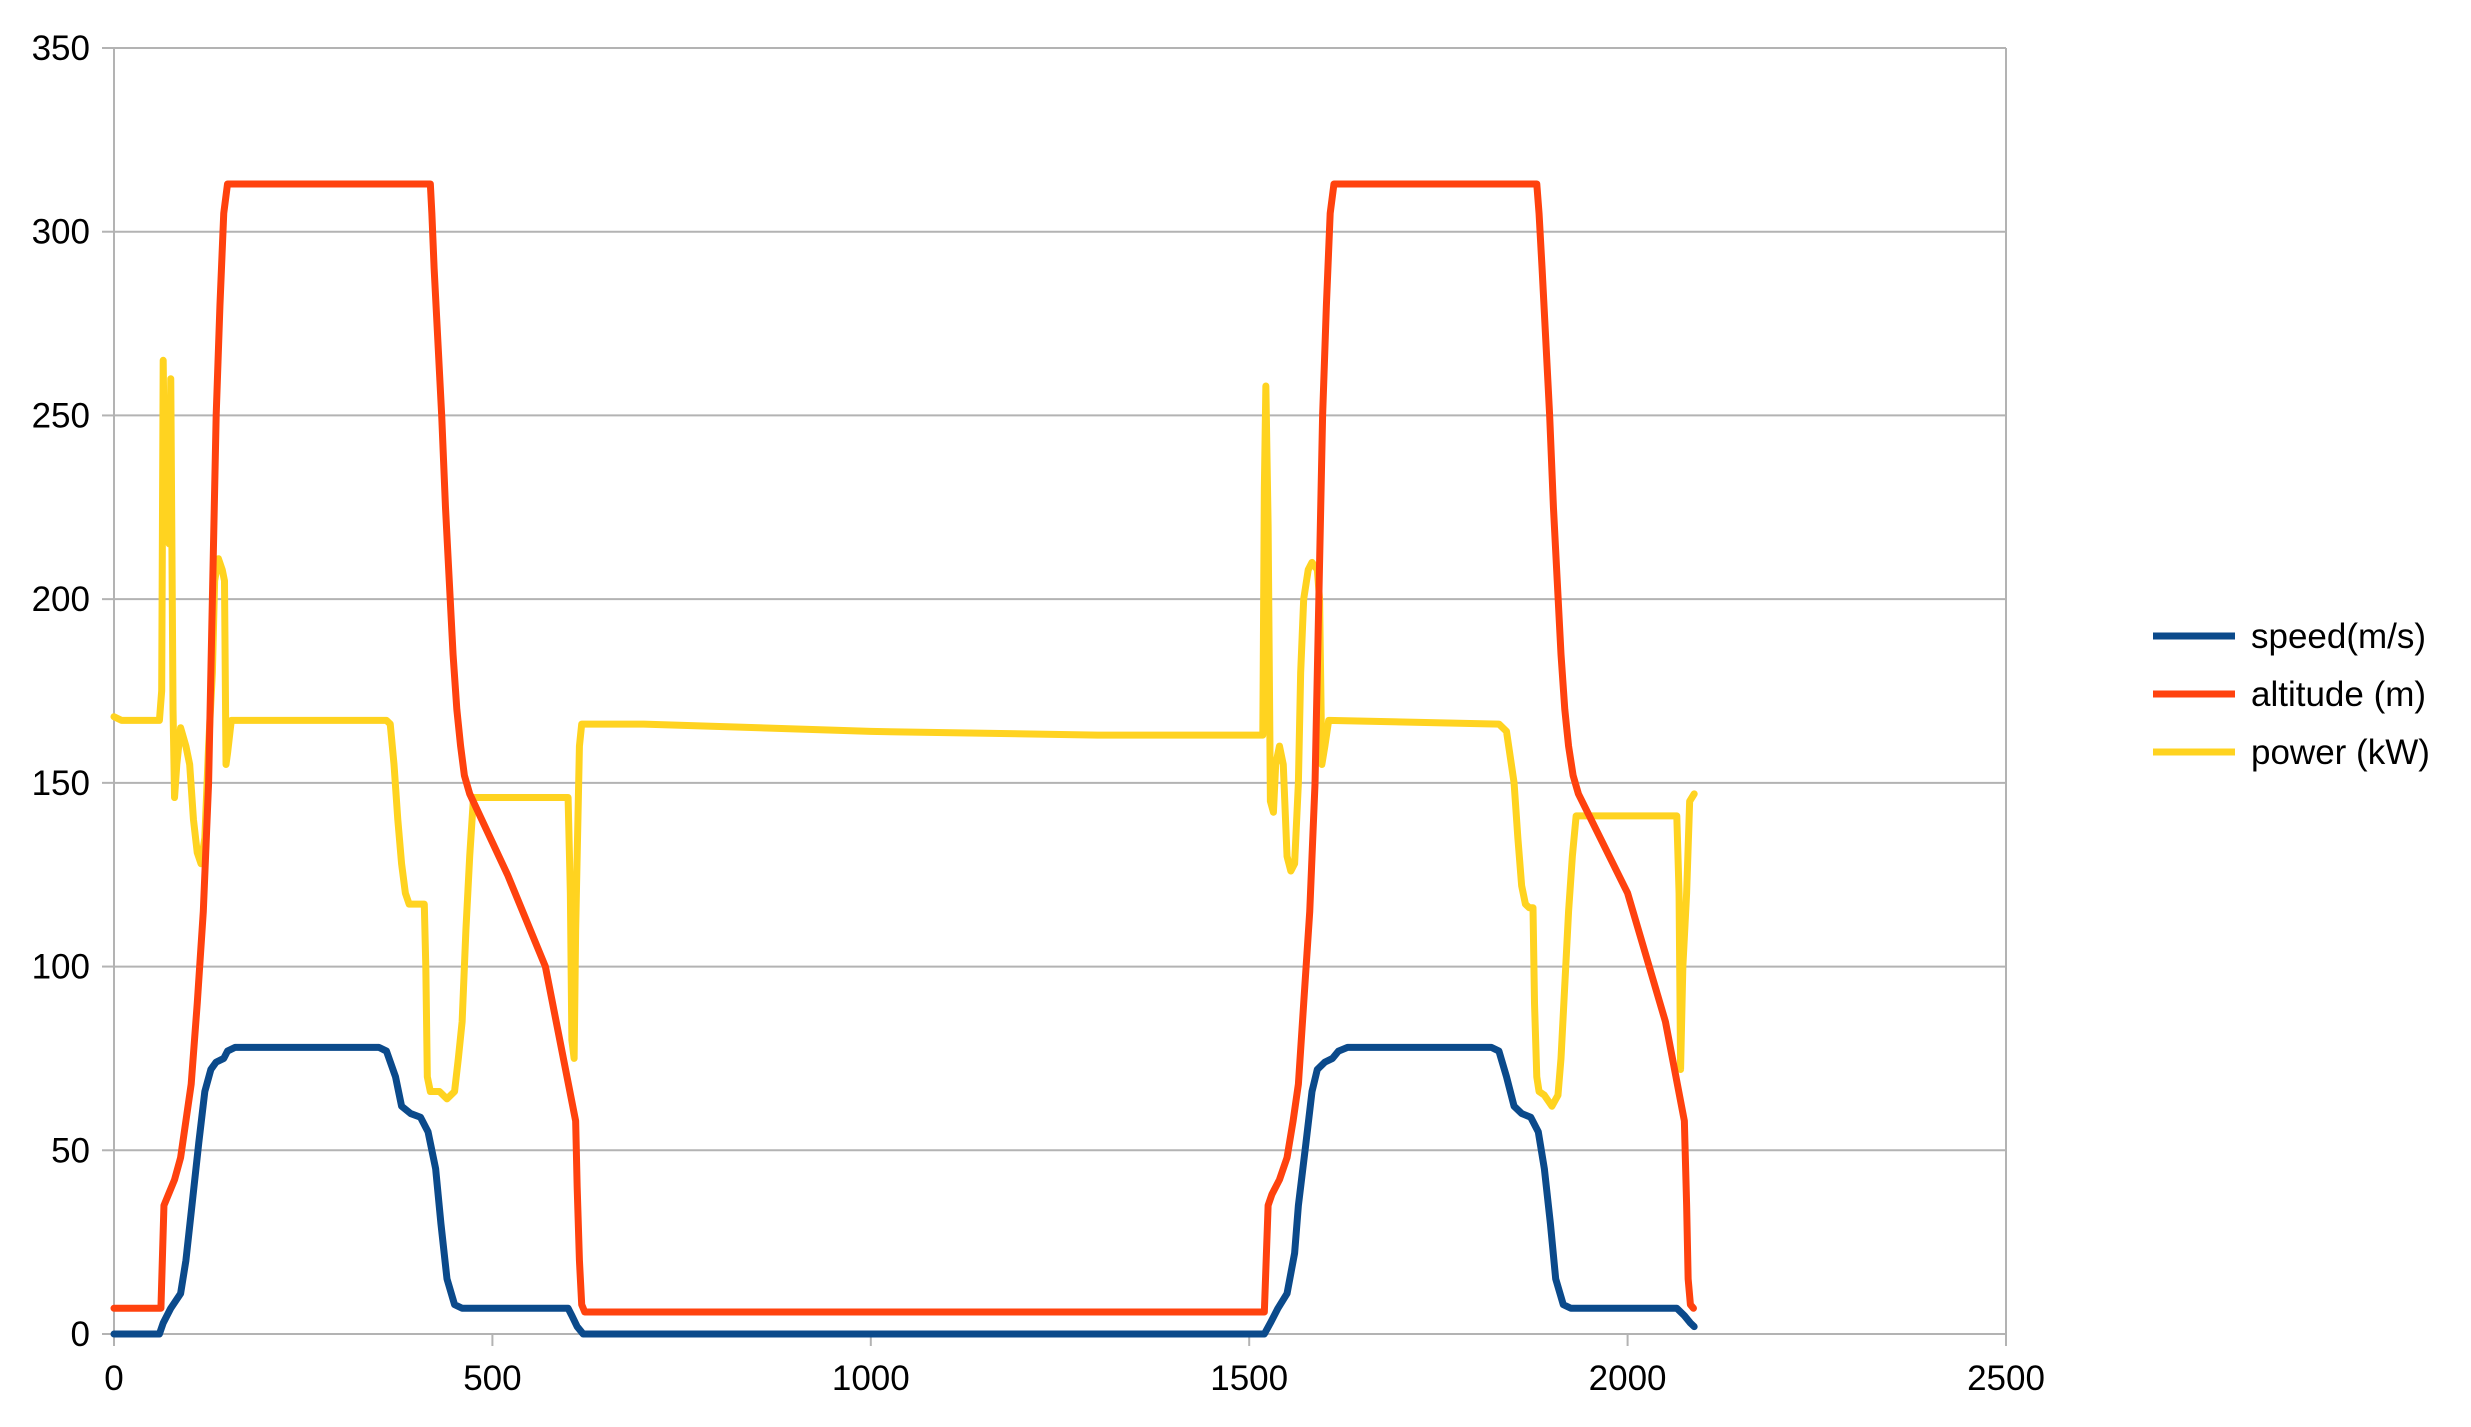  Describe the element at coordinates (904, 1190) in the screenshot. I see `series-line-speed-m-s` at that location.